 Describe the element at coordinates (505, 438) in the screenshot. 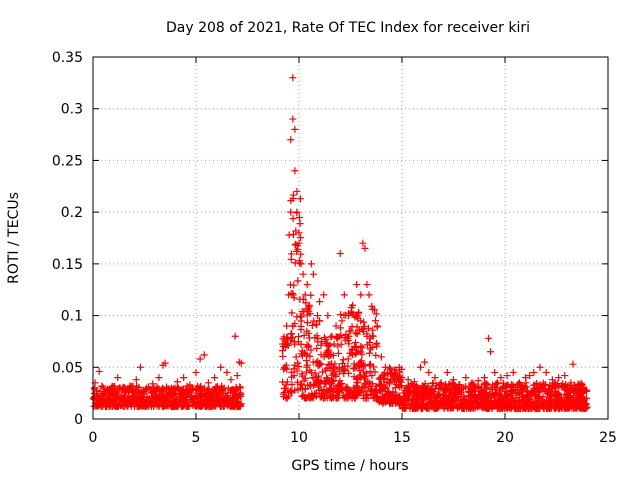

I see `x-tick-label: 20` at that location.